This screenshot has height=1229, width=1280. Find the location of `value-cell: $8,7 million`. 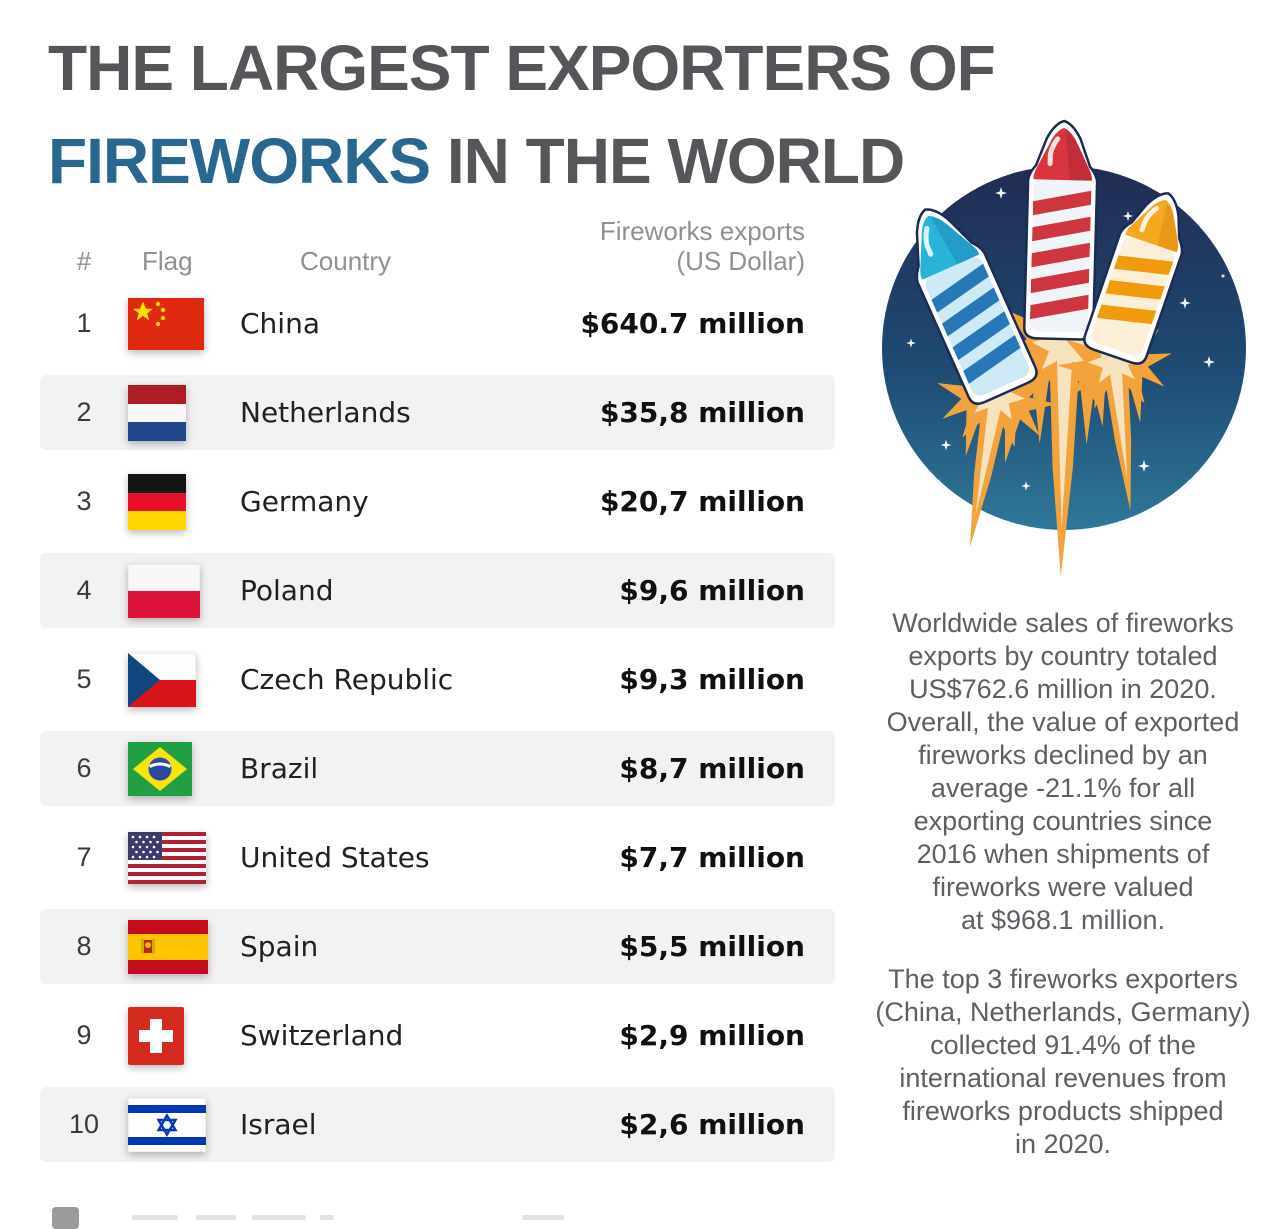

value-cell: $8,7 million is located at coordinates (712, 768).